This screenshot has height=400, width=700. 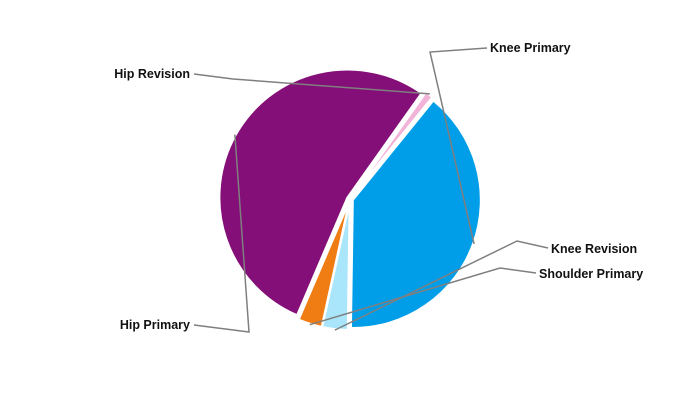 What do you see at coordinates (311, 84) in the screenshot?
I see `leader-line-hip-revision` at bounding box center [311, 84].